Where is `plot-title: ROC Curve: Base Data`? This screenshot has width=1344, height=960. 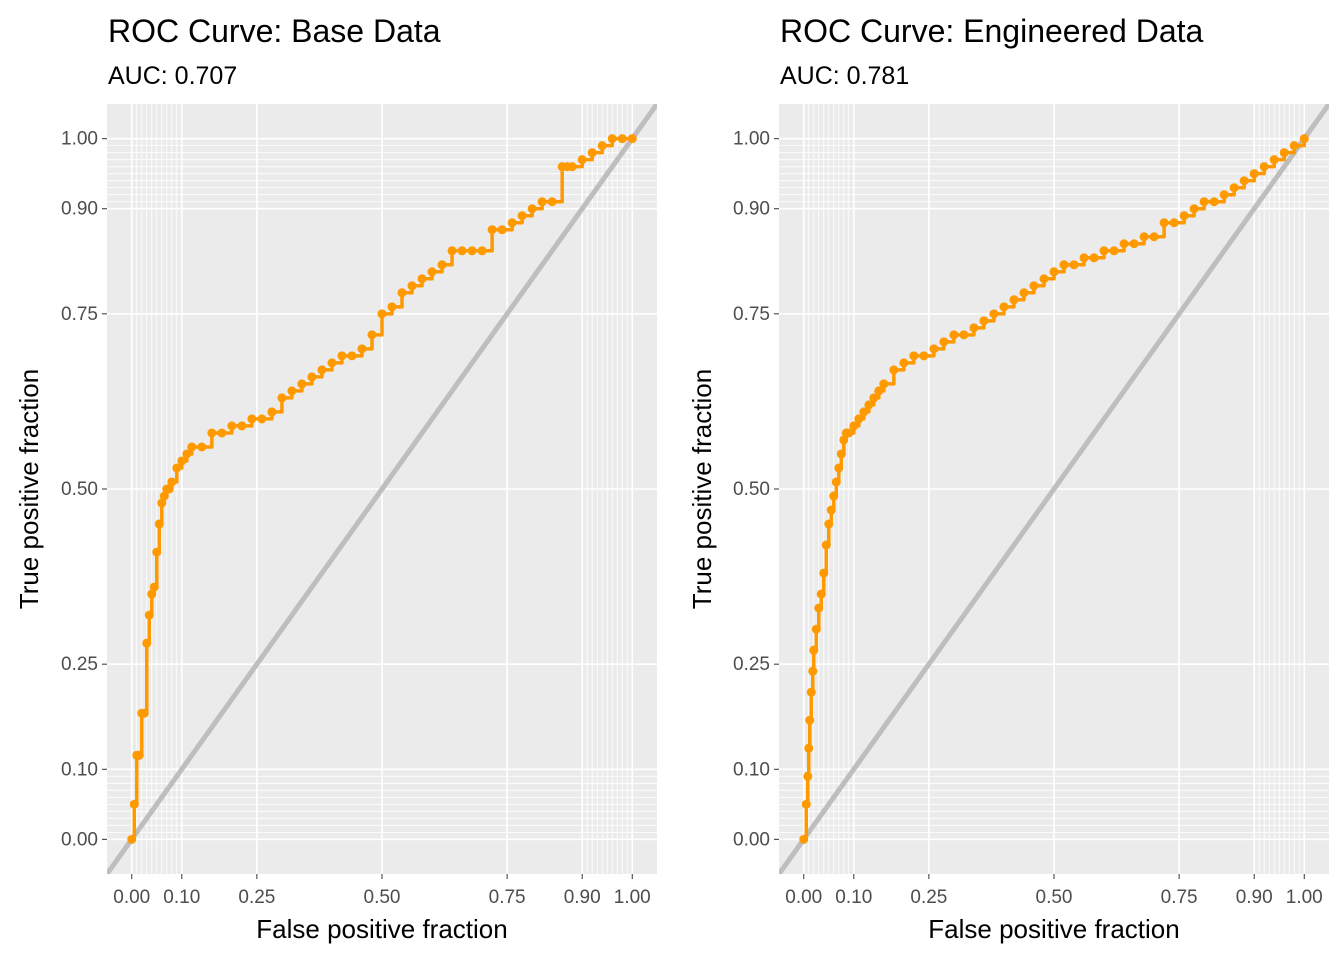
plot-title: ROC Curve: Base Data is located at coordinates (274, 31).